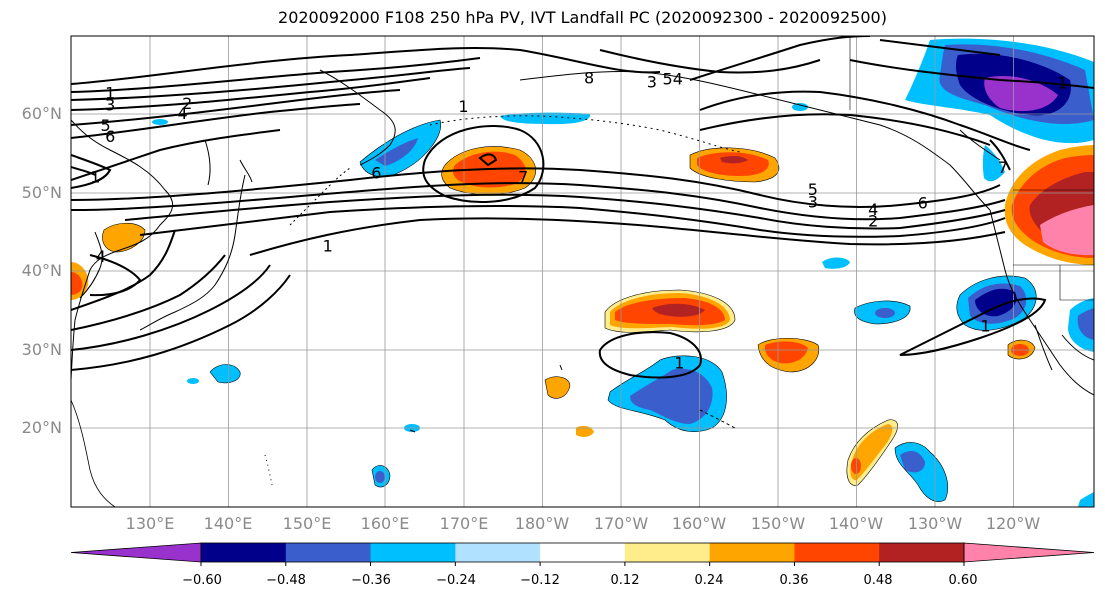 This screenshot has width=1105, height=601. I want to click on contour-label-5: 6, so click(110, 136).